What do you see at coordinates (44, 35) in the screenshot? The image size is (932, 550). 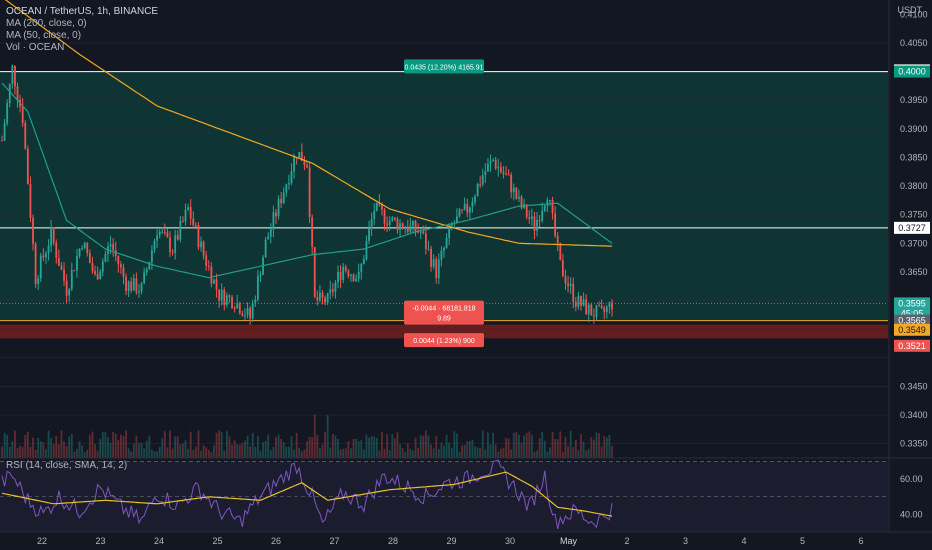 I see `ma50-legend: MA (50, close, 0)` at bounding box center [44, 35].